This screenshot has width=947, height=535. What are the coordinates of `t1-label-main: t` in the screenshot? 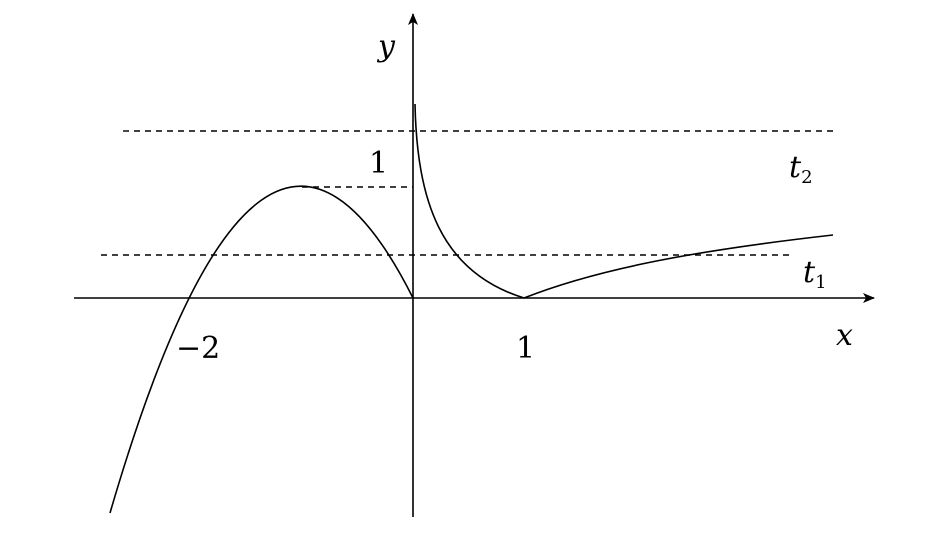 It's located at (809, 272).